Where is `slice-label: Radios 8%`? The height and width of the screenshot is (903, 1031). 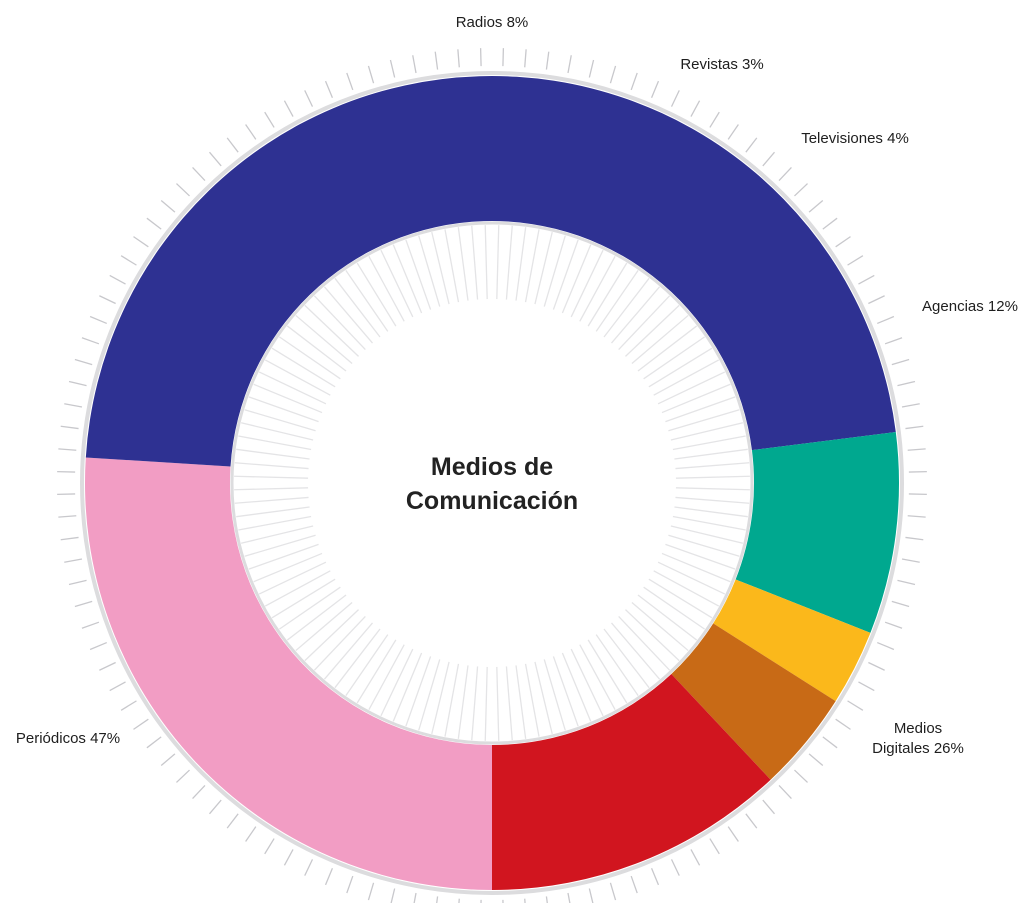 slice-label: Radios 8% is located at coordinates (492, 22).